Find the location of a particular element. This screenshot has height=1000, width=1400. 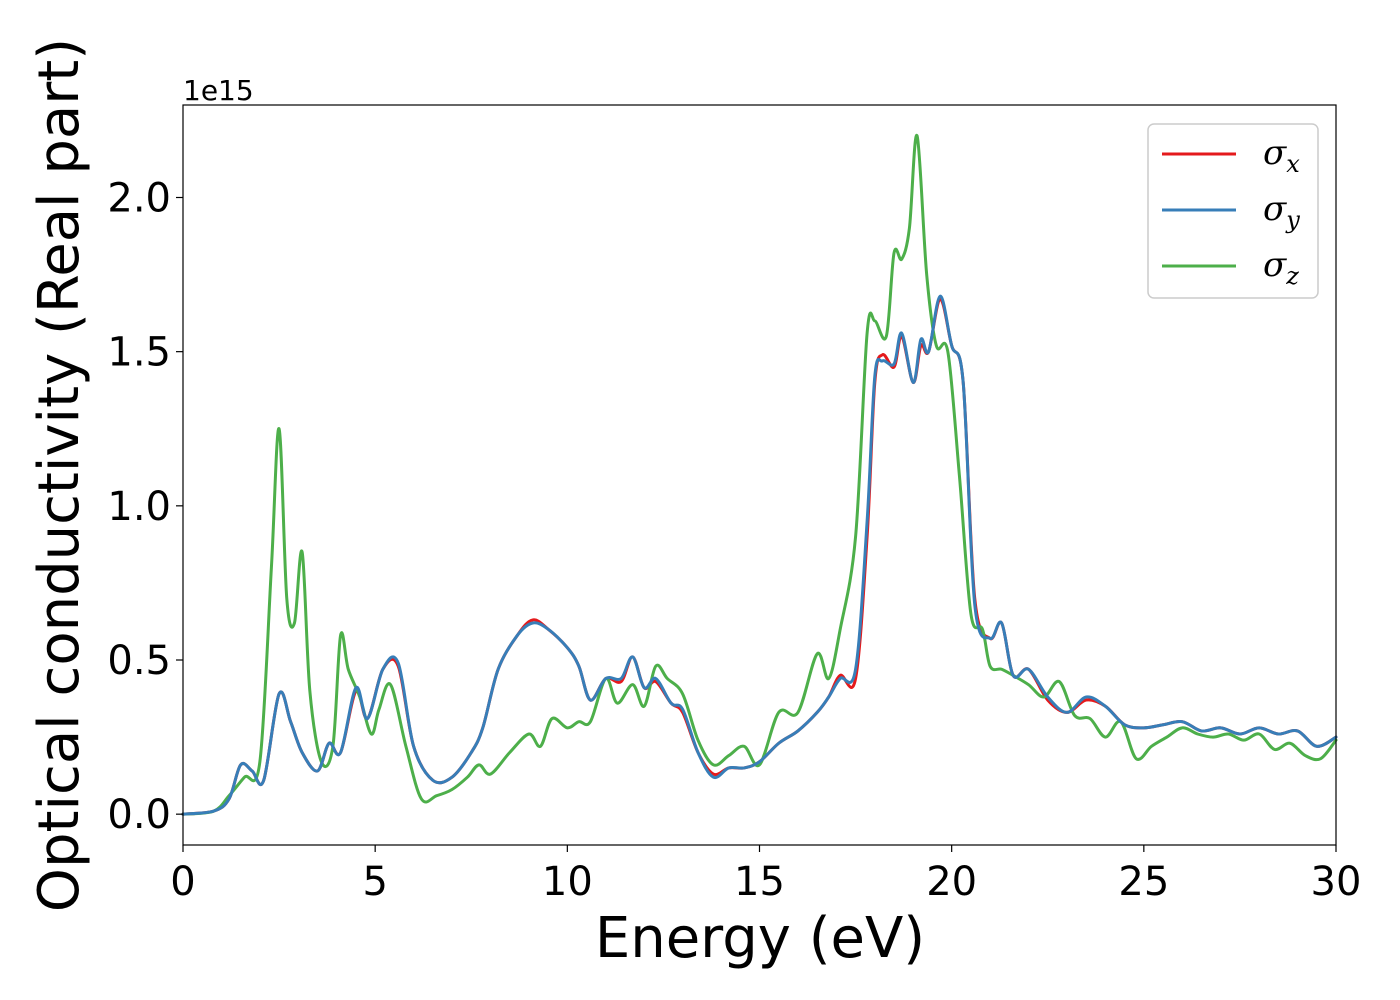

legend-label-z: σz is located at coordinates (1281, 267).